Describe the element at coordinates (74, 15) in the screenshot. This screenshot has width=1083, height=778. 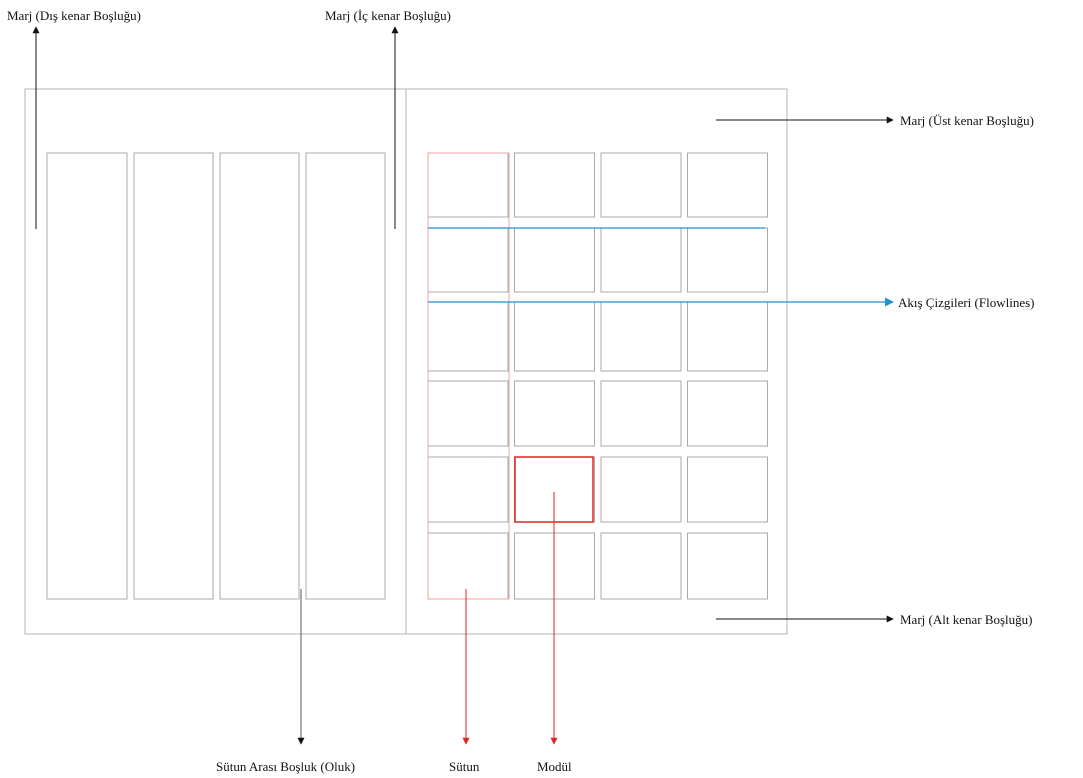
I see `outer-margin-label: Marj (Dış kenar Boşluğu)` at that location.